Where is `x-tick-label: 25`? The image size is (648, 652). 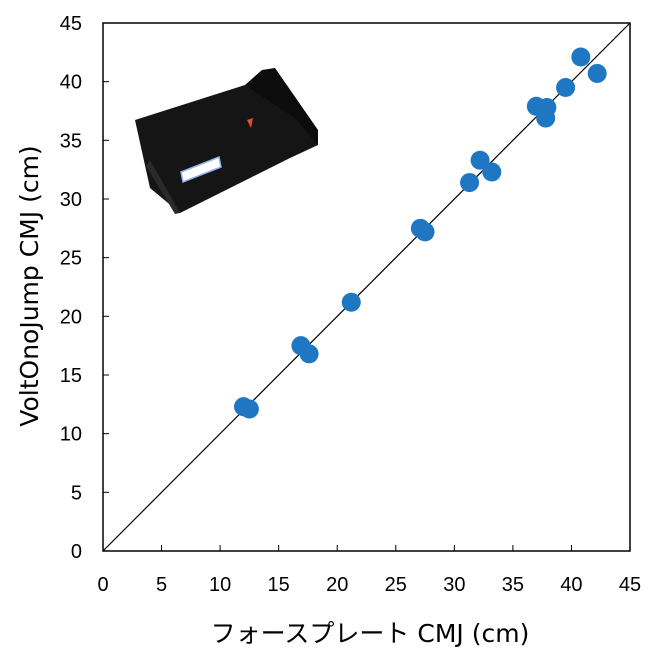 x-tick-label: 25 is located at coordinates (396, 585).